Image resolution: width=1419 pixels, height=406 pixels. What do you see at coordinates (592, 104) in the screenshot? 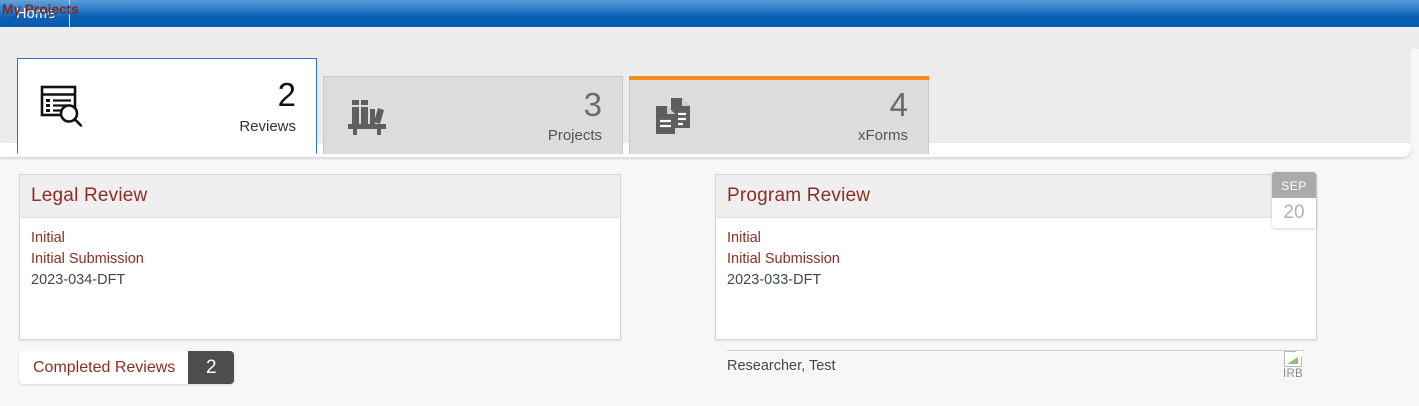
I see `tab-projects-count: 3` at bounding box center [592, 104].